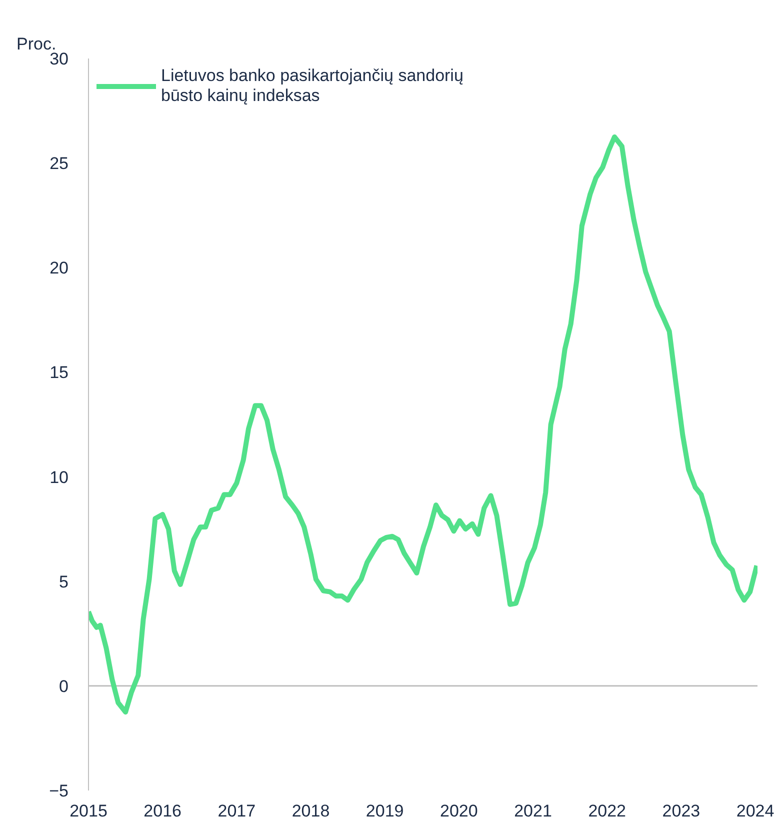 The height and width of the screenshot is (835, 784). What do you see at coordinates (385, 811) in the screenshot?
I see `x-tick-label: 2019` at bounding box center [385, 811].